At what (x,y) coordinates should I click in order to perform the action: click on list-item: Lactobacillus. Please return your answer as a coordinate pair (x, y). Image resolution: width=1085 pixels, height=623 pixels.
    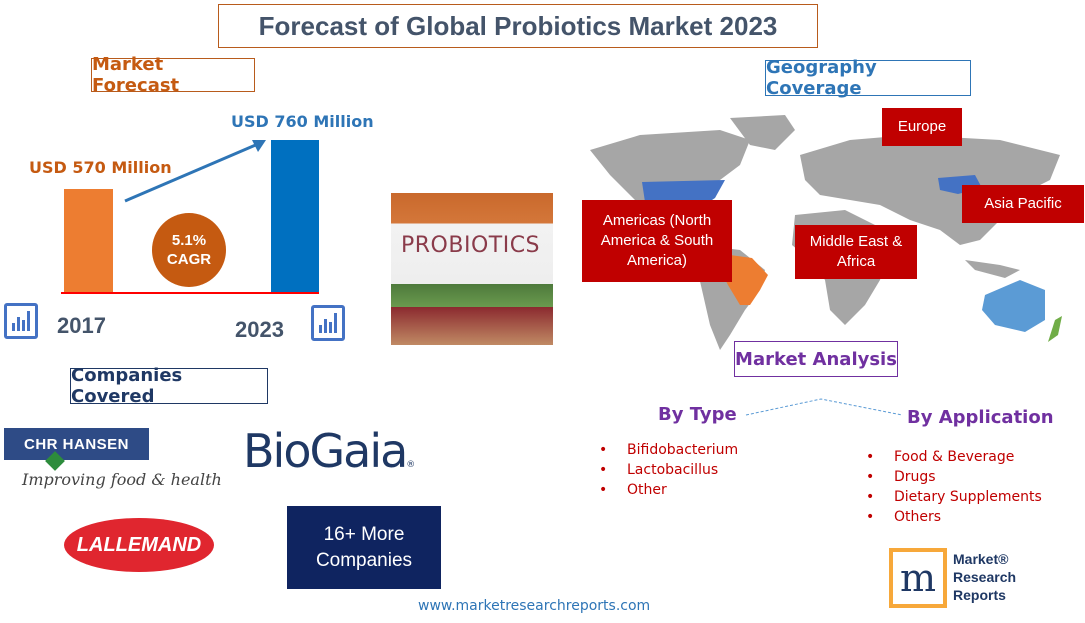
    Looking at the image, I should click on (668, 470).